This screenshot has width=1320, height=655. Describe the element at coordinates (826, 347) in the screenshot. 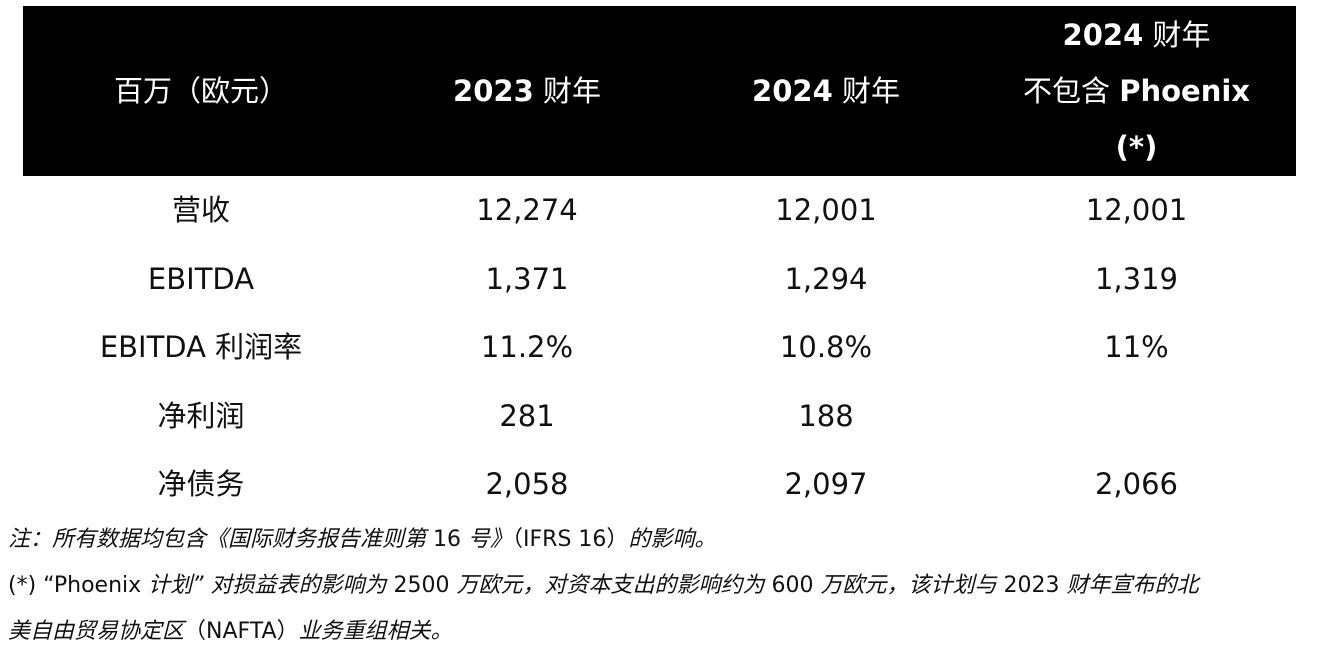

I see `cell-fy2024: 10.8%` at that location.